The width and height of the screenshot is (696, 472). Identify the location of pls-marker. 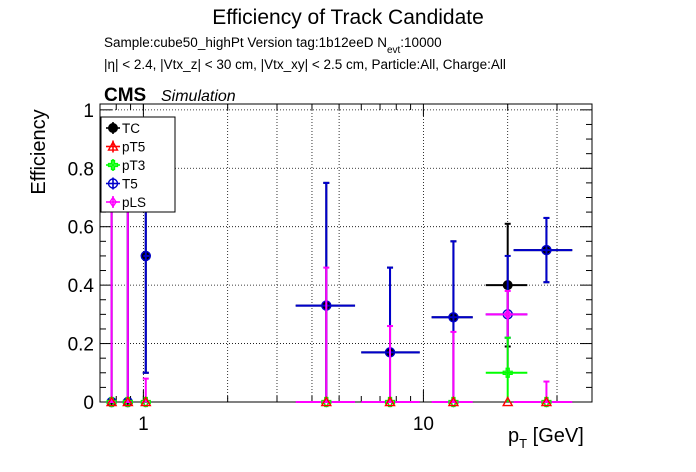
(507, 314).